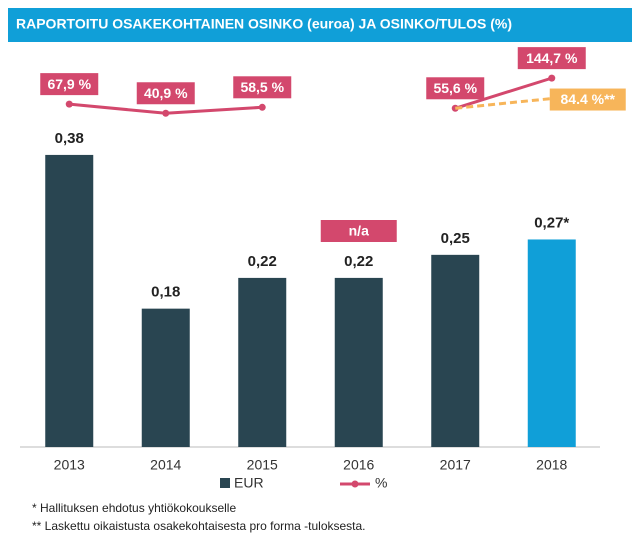 The image size is (640, 540). What do you see at coordinates (455, 238) in the screenshot?
I see `bar-value-label: 0,25` at bounding box center [455, 238].